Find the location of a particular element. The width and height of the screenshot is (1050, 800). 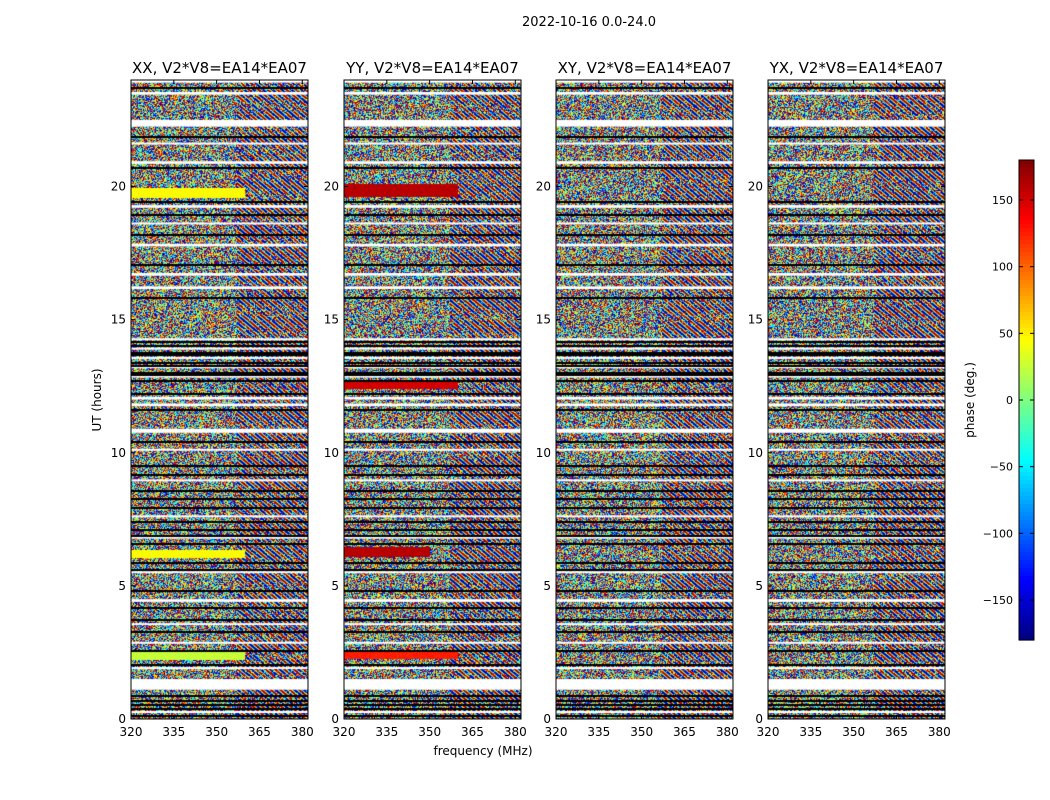

phase-heatmap is located at coordinates (644, 399).